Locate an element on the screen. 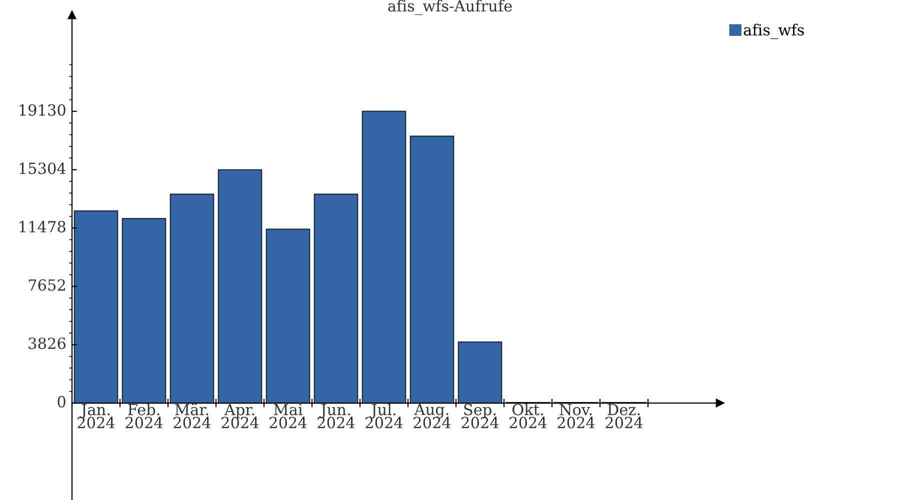 This screenshot has height=500, width=900. x-tick-label: Jul. 2024 is located at coordinates (384, 415).